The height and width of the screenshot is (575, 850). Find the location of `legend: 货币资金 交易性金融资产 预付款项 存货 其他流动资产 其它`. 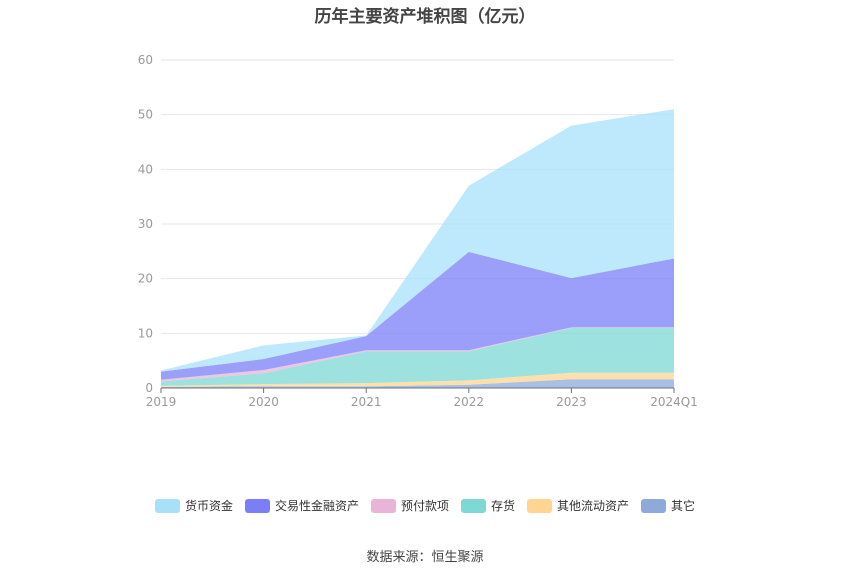

legend: 货币资金 交易性金融资产 预付款项 存货 其他流动资产 其它 is located at coordinates (425, 505).